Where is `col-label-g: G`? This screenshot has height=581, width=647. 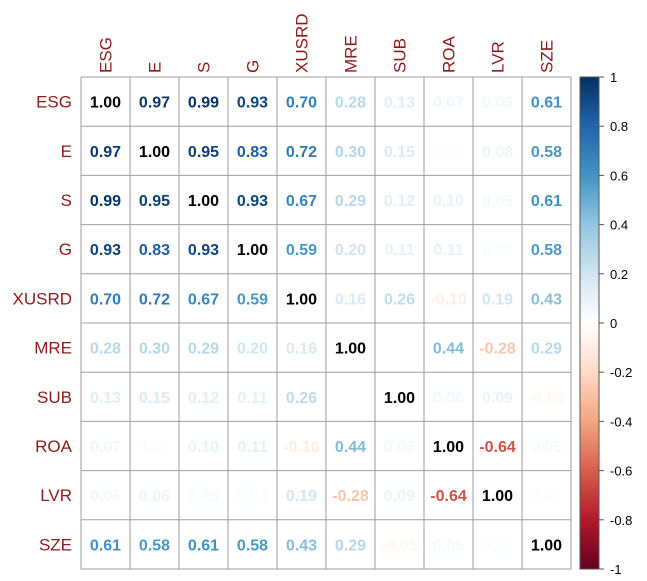 col-label-g: G is located at coordinates (253, 66).